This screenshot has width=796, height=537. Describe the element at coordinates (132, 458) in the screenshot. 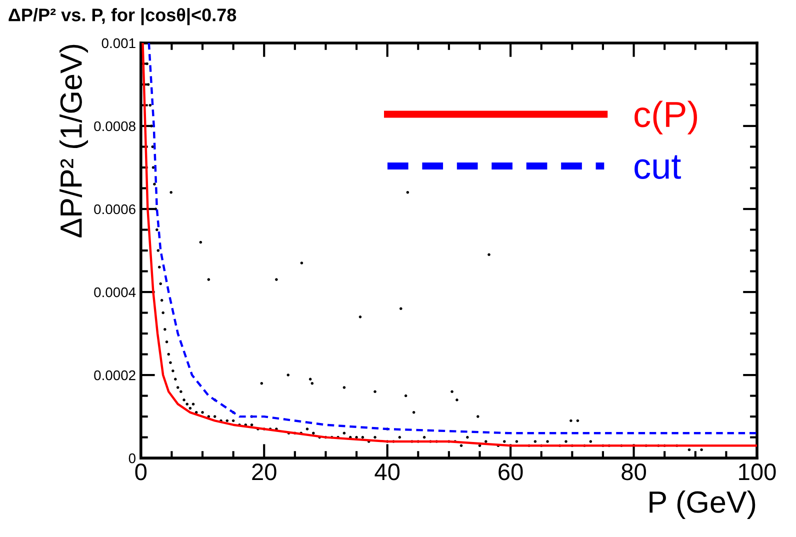

I see `y-tick-label: 0` at that location.